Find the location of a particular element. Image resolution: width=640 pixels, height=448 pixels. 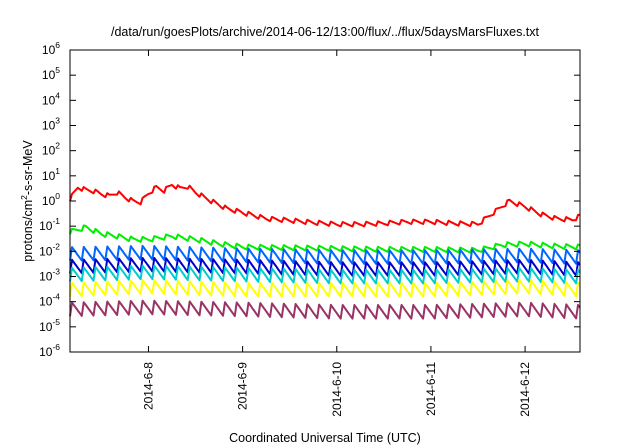

y-axis-label: protons/cm2-s-sr-MeV is located at coordinates (27, 201).